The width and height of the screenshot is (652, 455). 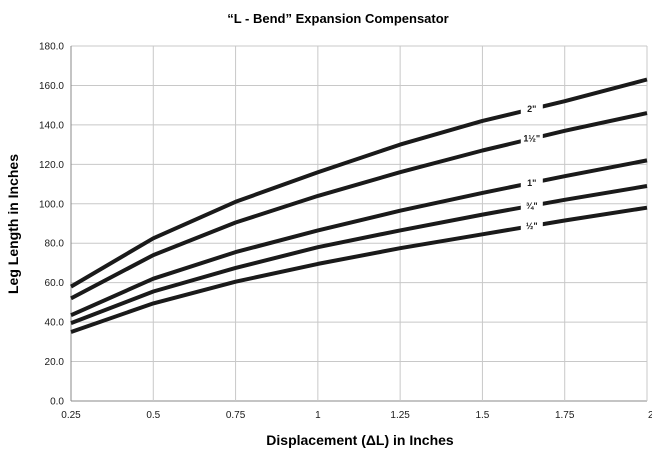 I want to click on series-label: ¾", so click(x=532, y=206).